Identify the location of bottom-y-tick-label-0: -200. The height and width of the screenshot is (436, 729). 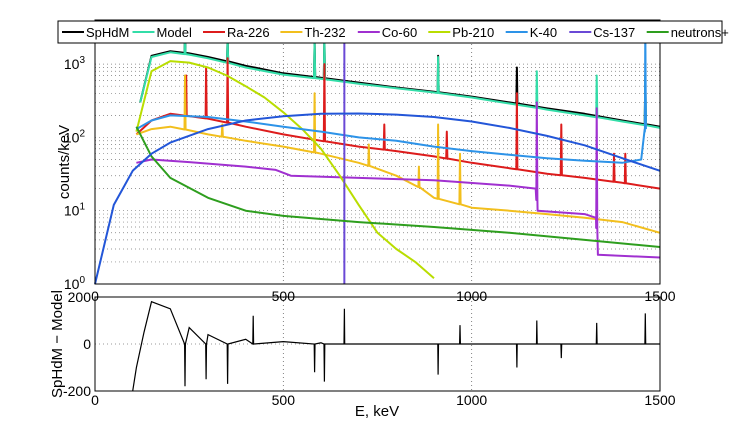
(77, 391).